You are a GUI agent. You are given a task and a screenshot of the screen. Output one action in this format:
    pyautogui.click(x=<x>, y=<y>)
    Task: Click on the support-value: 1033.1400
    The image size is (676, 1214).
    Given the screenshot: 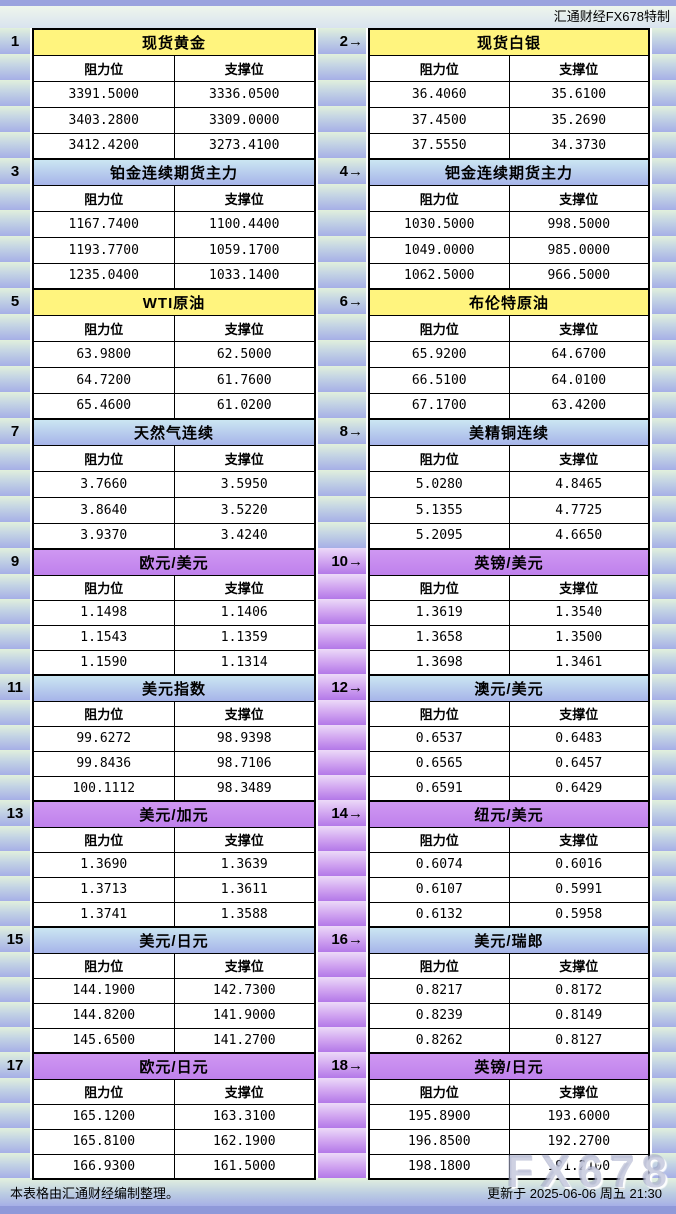 What is the action you would take?
    pyautogui.click(x=244, y=276)
    